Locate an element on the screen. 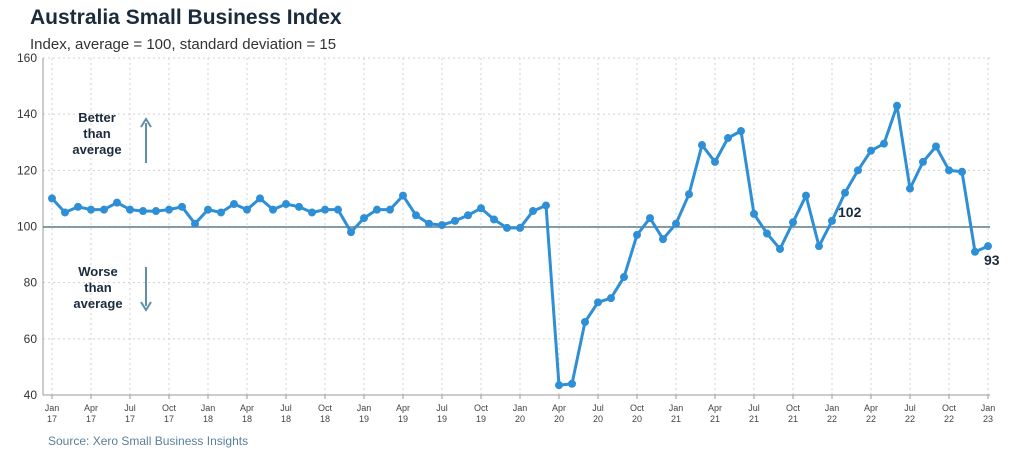 This screenshot has width=1024, height=460. y-tick-label: 60 is located at coordinates (31, 339).